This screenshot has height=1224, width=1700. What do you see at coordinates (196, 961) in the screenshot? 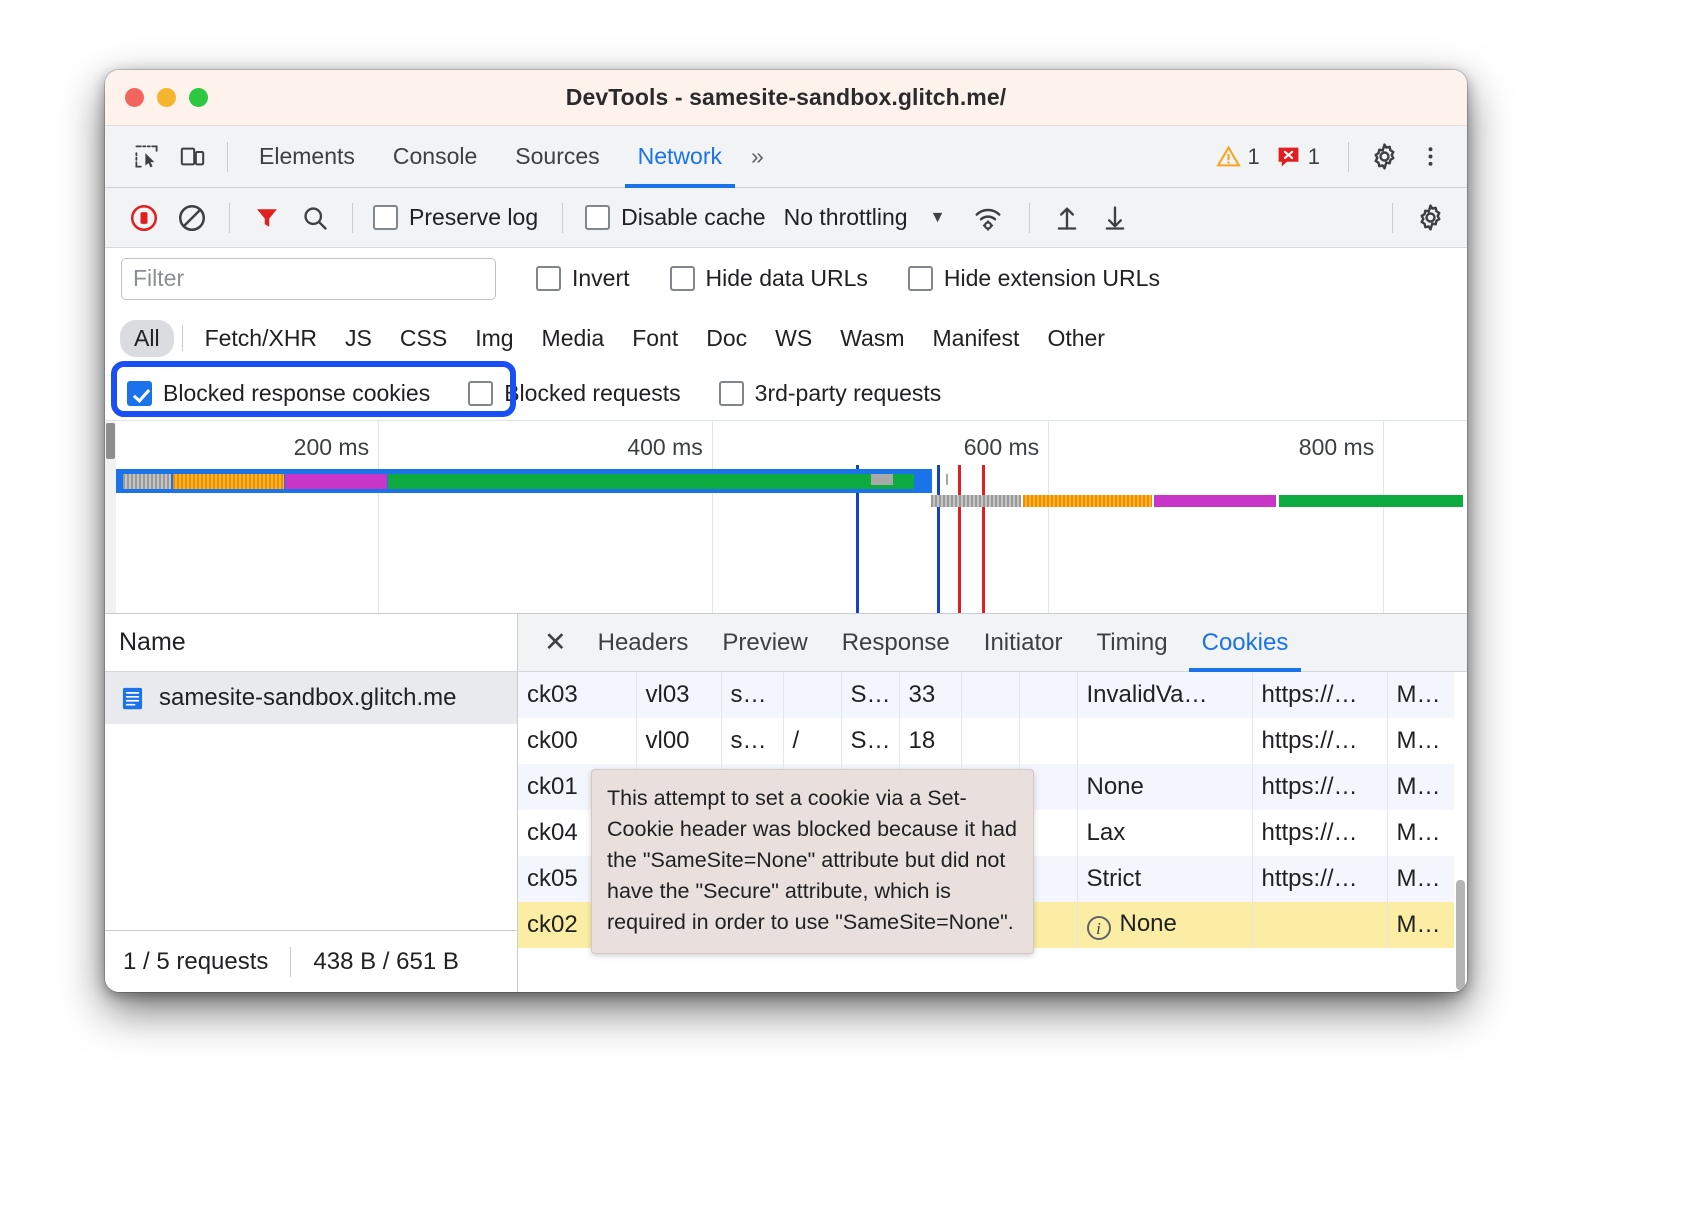
I see `request-count: 1 / 5 requests` at bounding box center [196, 961].